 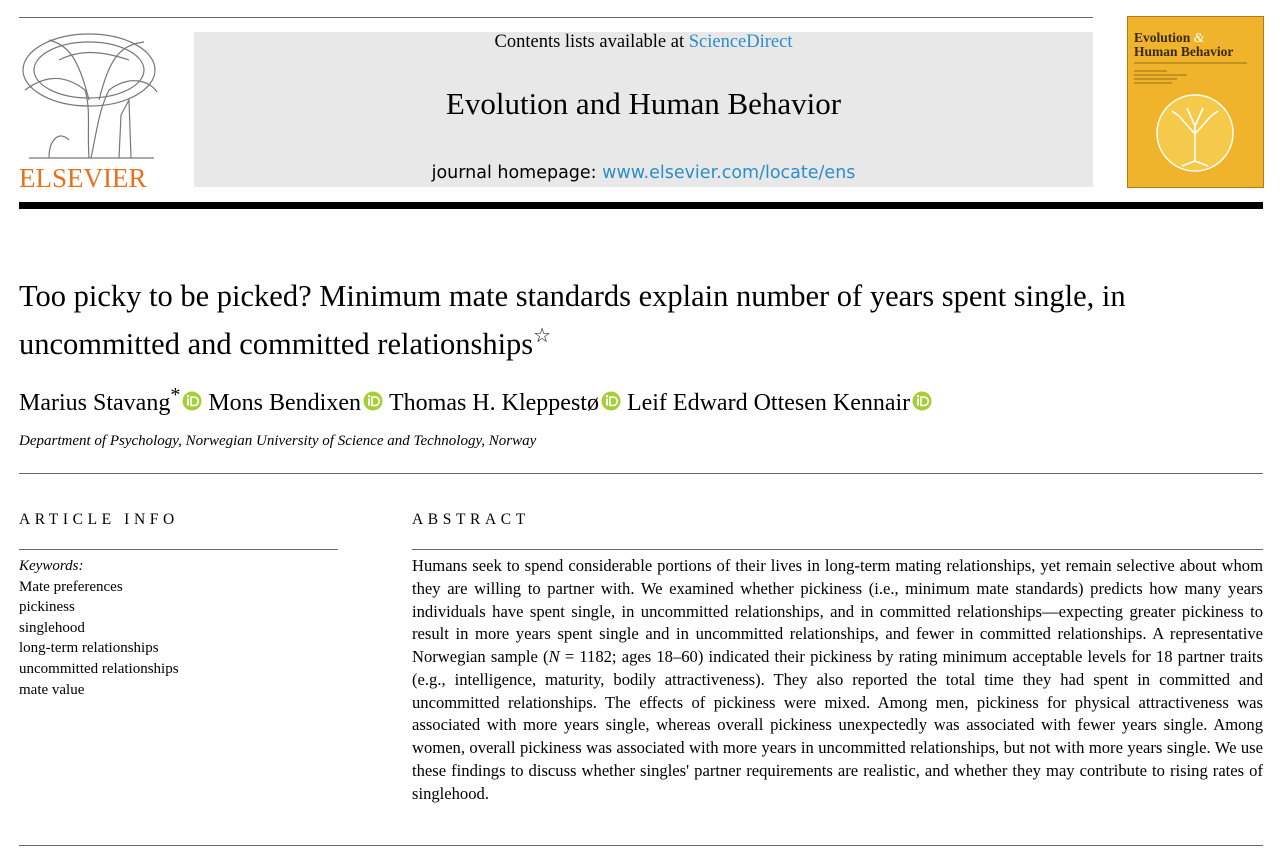 I want to click on keyword: mate value, so click(x=52, y=689).